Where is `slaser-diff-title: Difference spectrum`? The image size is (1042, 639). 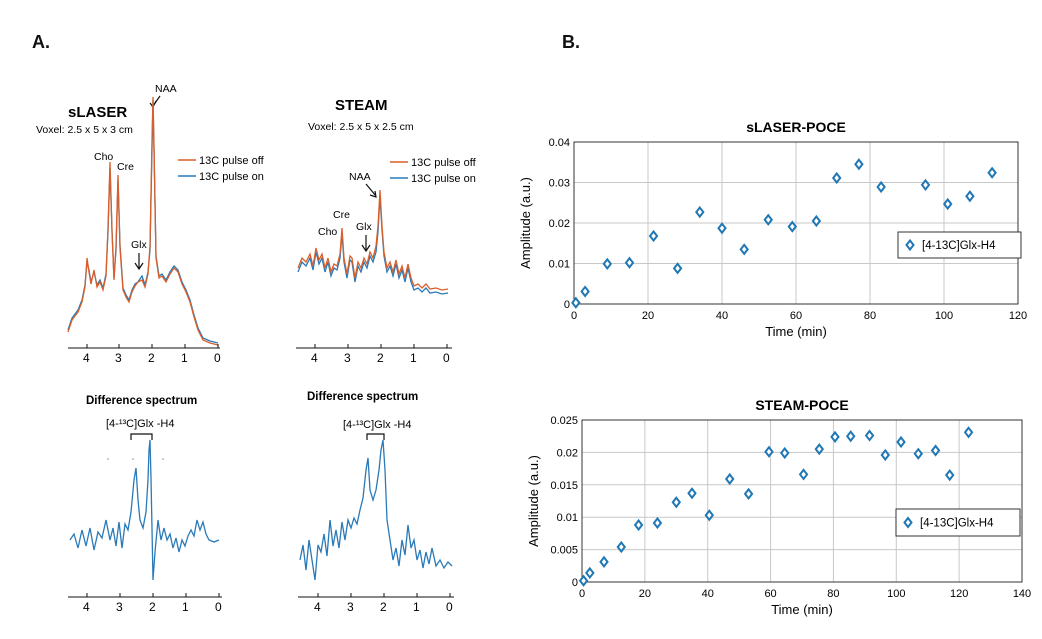
slaser-diff-title: Difference spectrum is located at coordinates (141, 401).